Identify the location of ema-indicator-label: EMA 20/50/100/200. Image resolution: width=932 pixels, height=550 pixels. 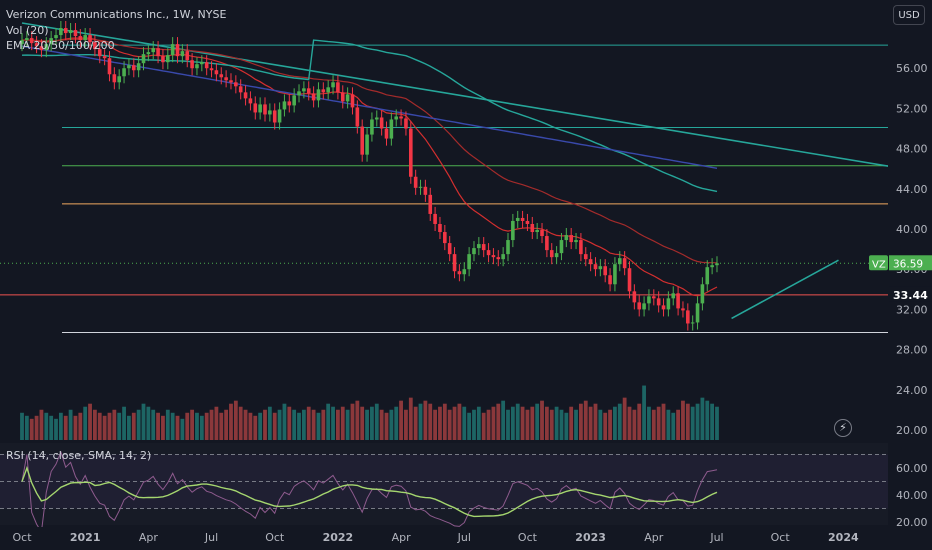
(60, 45).